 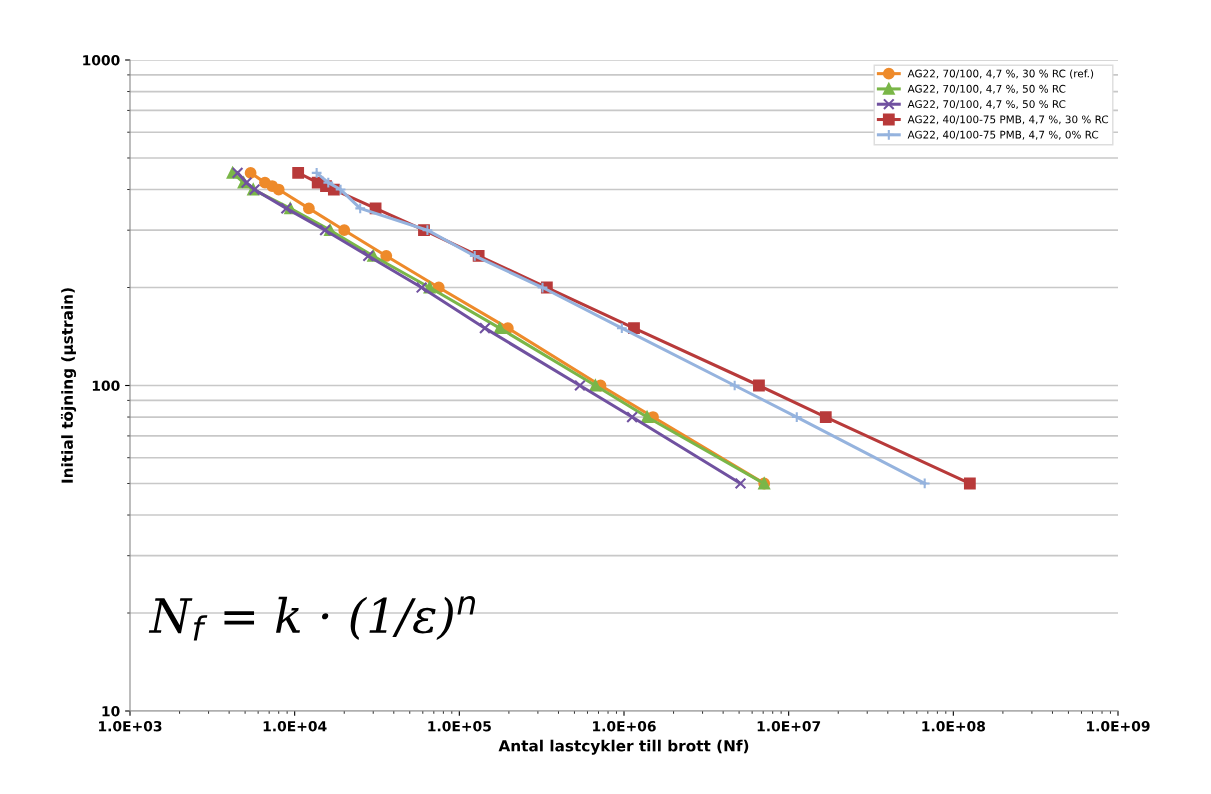 I want to click on x-tick-label: 1.0E+04, so click(x=295, y=726).